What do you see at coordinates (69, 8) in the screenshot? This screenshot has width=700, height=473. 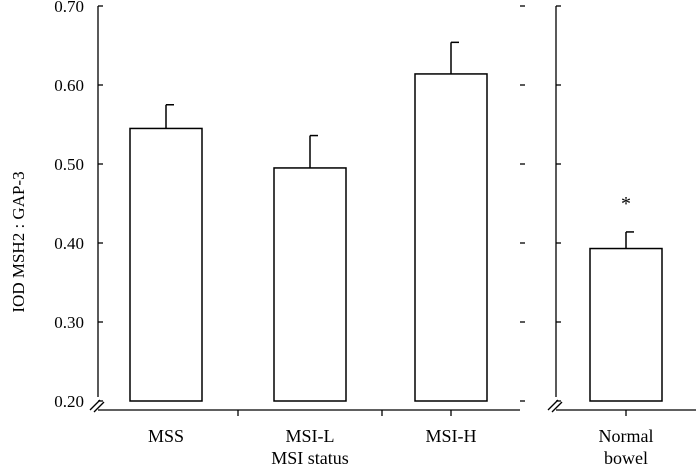 I see `y-tick-label: 0.70` at bounding box center [69, 8].